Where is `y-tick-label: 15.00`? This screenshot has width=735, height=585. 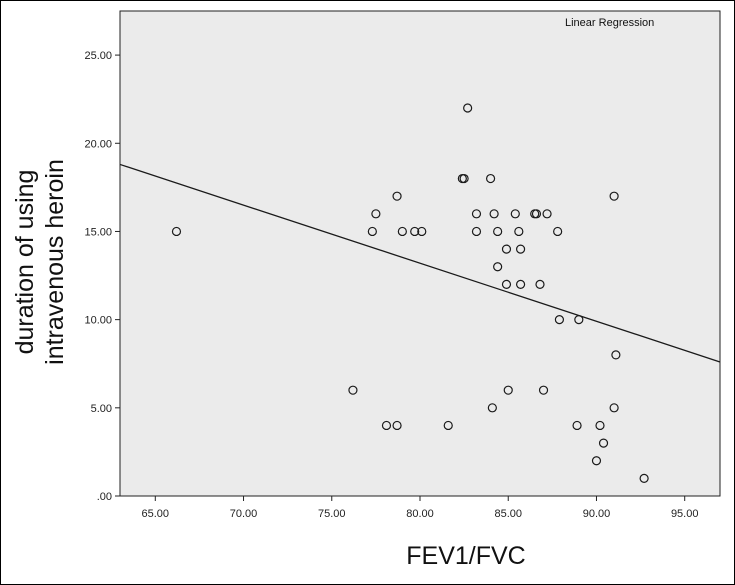
y-tick-label: 15.00 is located at coordinates (98, 232).